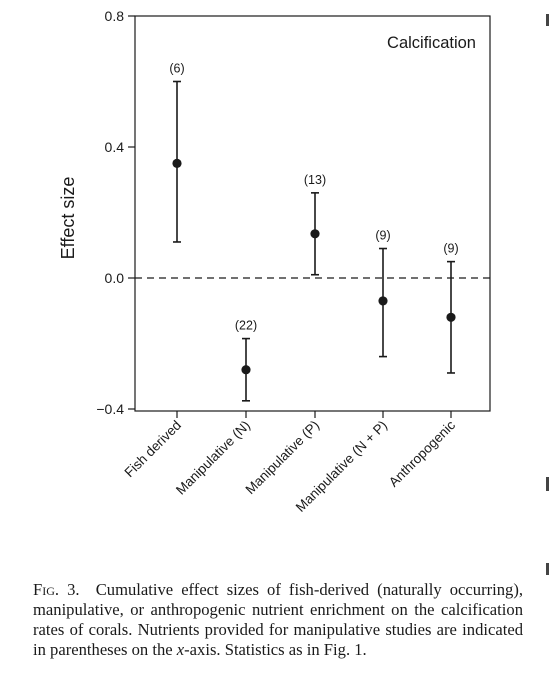  What do you see at coordinates (56, 589) in the screenshot?
I see `caption-figure-label: Fig. 3.` at bounding box center [56, 589].